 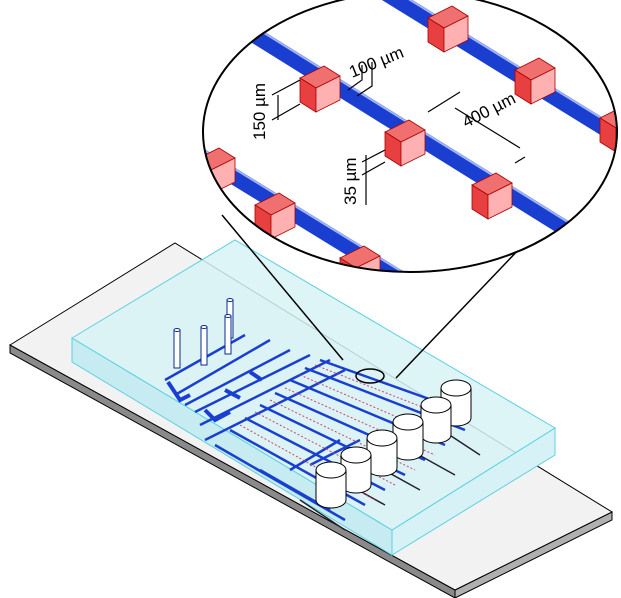 What do you see at coordinates (347, 432) in the screenshot?
I see `channel-red-lines` at bounding box center [347, 432].